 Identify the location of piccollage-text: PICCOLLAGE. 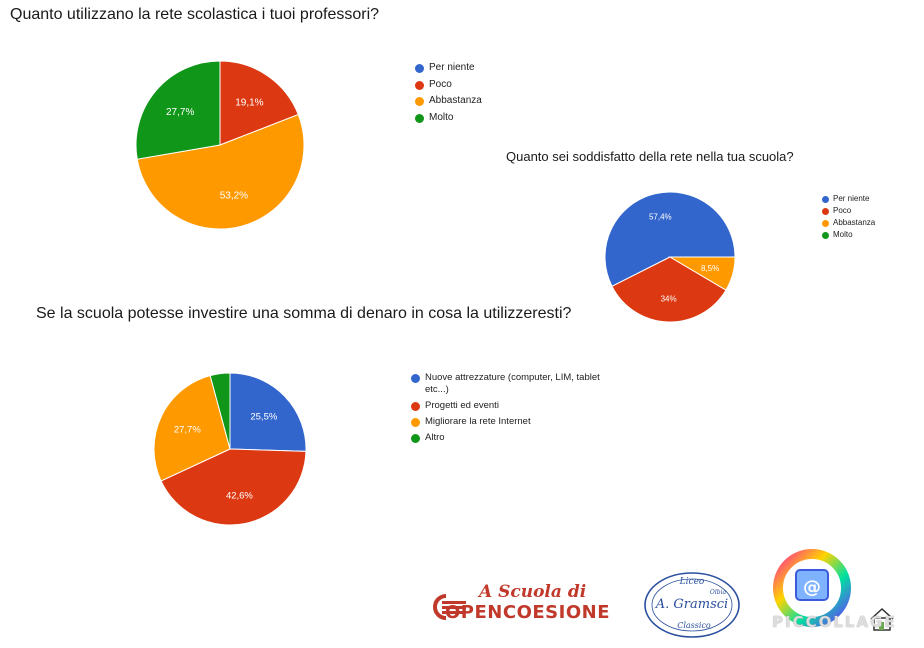
(834, 622).